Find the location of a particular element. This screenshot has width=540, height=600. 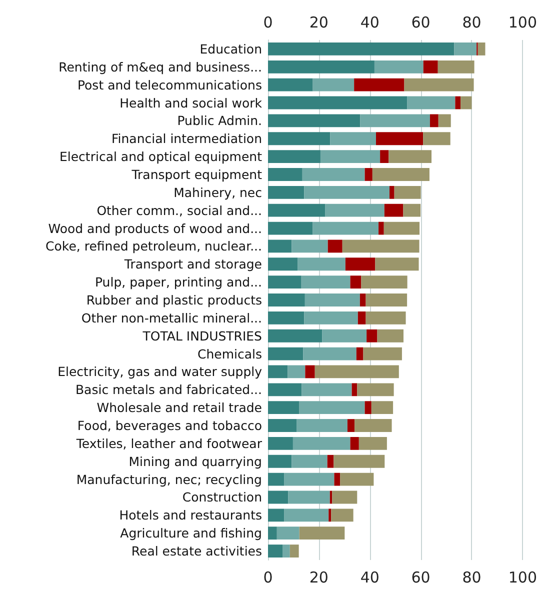

y-tick-label: Wholesale and retail trade is located at coordinates (179, 408).